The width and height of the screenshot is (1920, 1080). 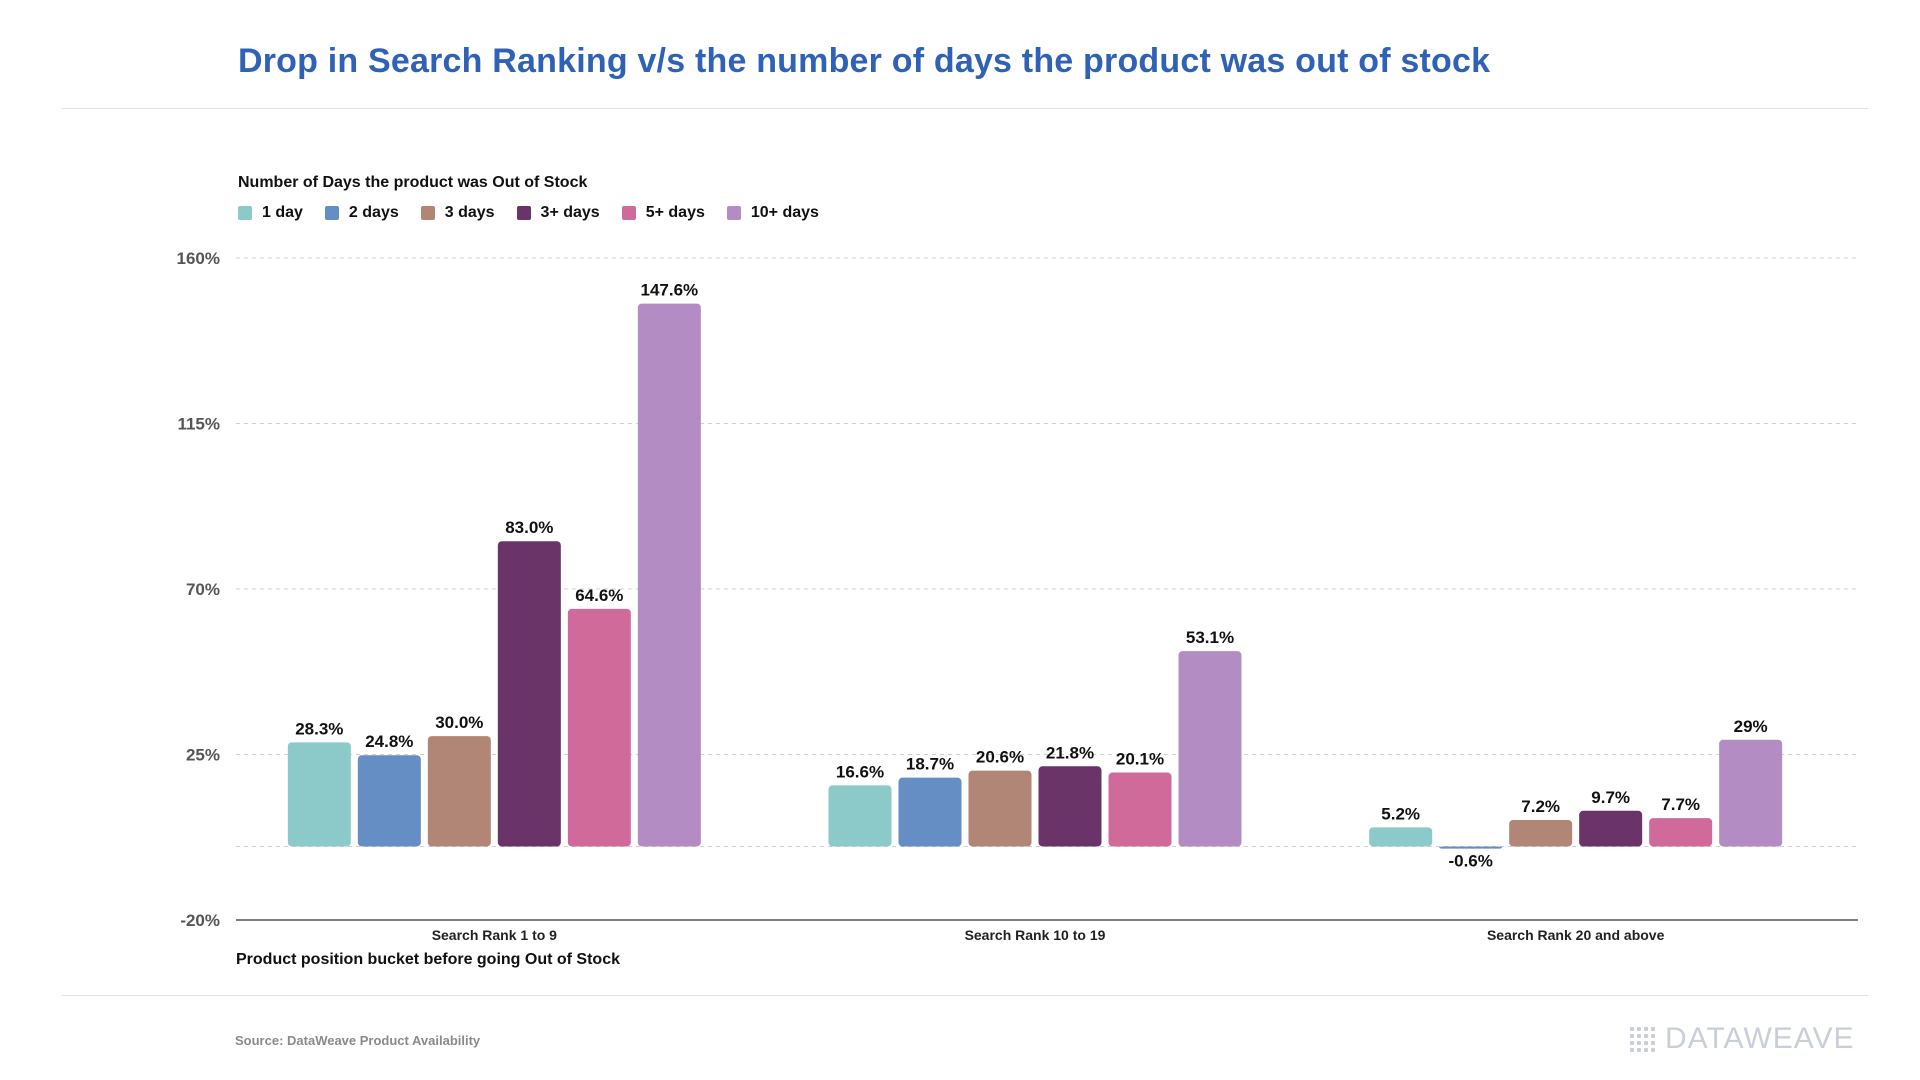 What do you see at coordinates (1000, 757) in the screenshot?
I see `data-label: 20.6%` at bounding box center [1000, 757].